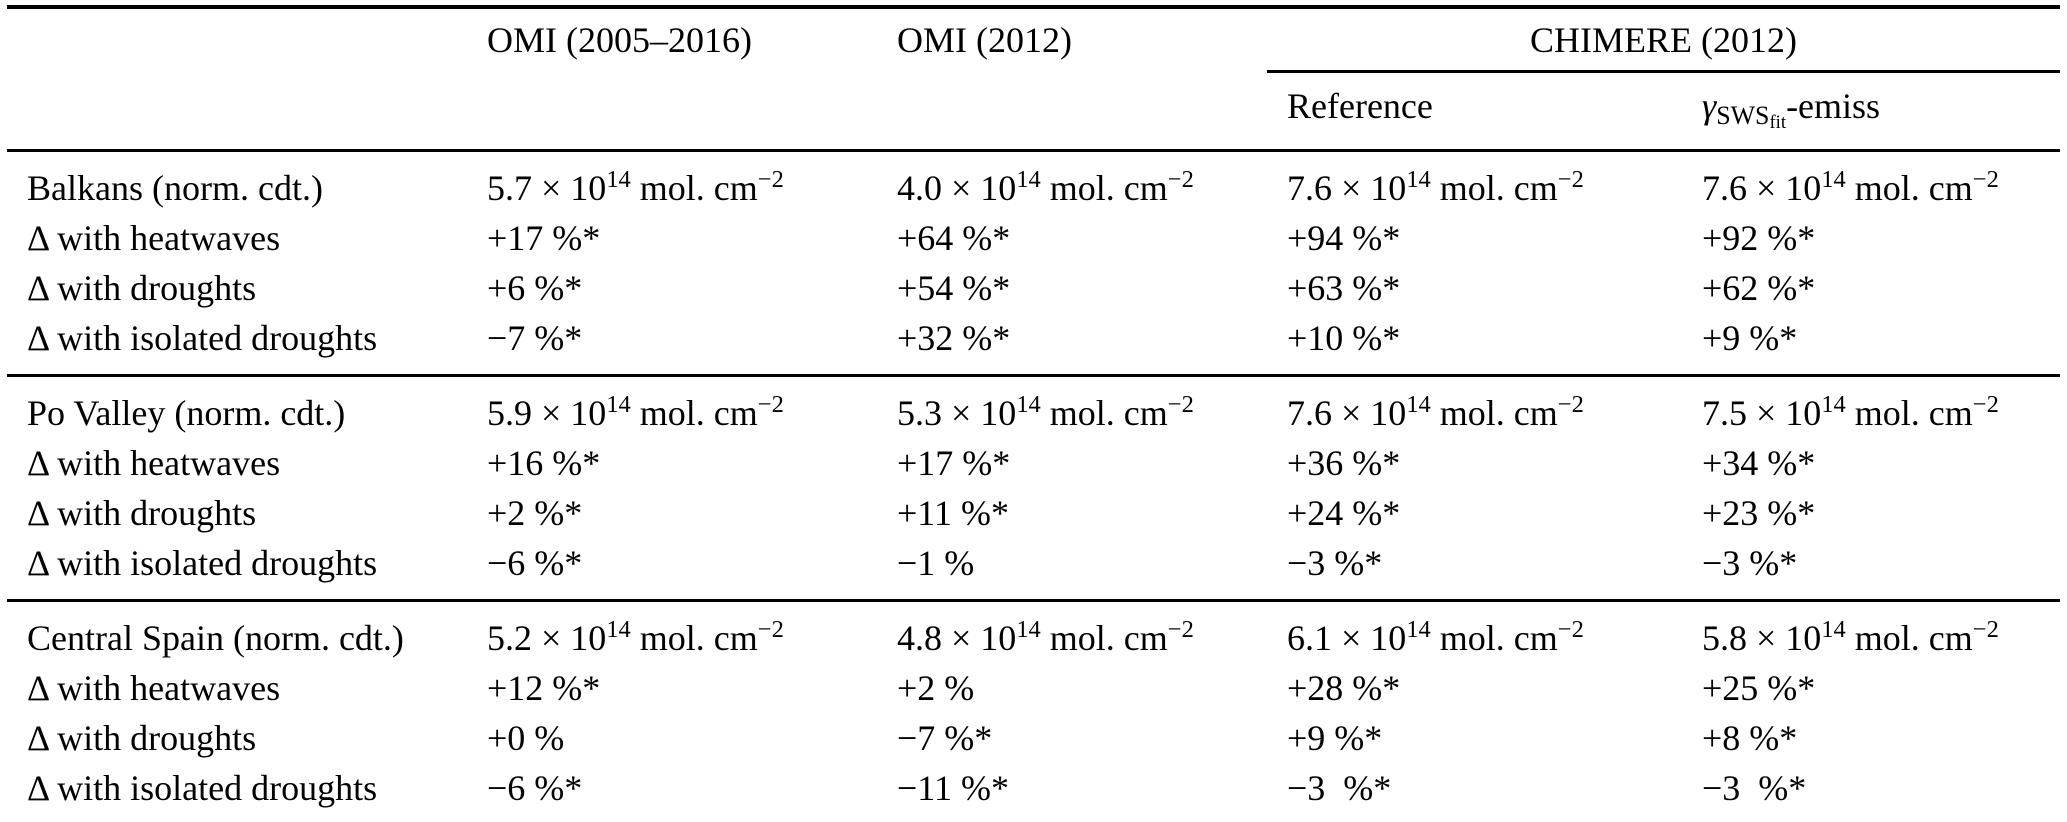 The height and width of the screenshot is (822, 2067). I want to click on value-cell: 5.2 × 1014 mol. cm−2, so click(635, 636).